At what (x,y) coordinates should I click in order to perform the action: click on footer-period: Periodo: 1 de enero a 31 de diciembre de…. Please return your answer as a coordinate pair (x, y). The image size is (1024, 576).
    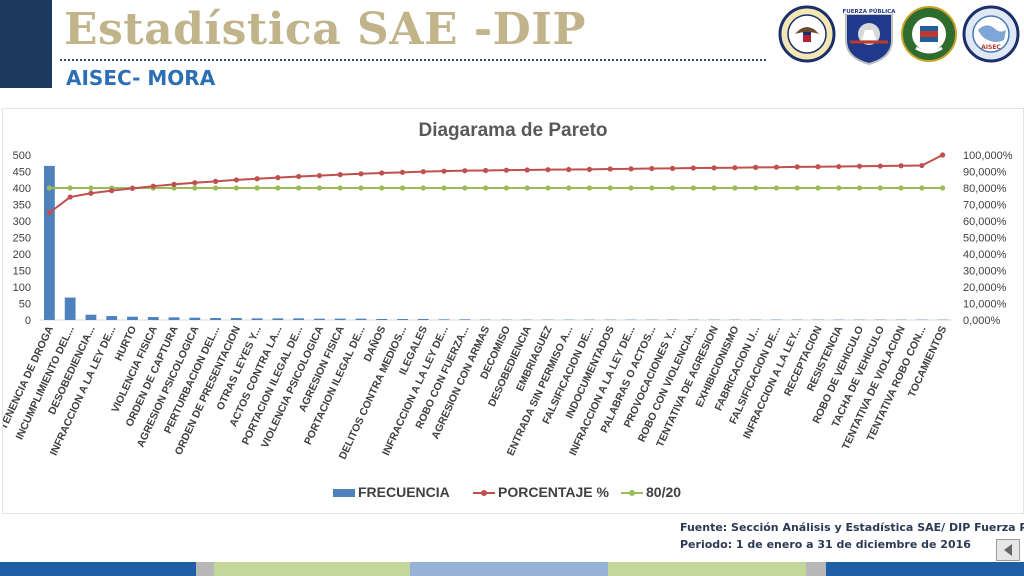
    Looking at the image, I should click on (825, 544).